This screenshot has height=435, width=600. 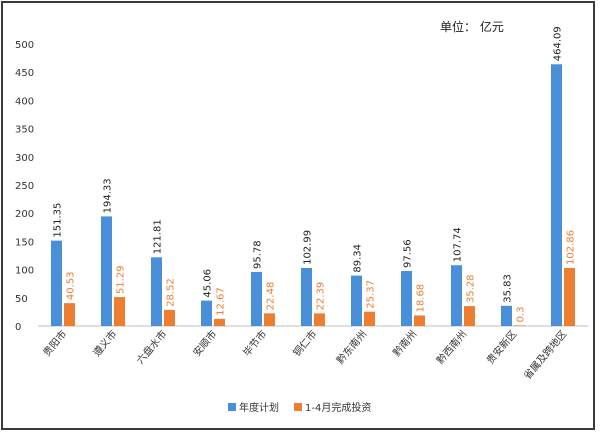 I want to click on x-tick-label: 安顺市, so click(x=204, y=343).